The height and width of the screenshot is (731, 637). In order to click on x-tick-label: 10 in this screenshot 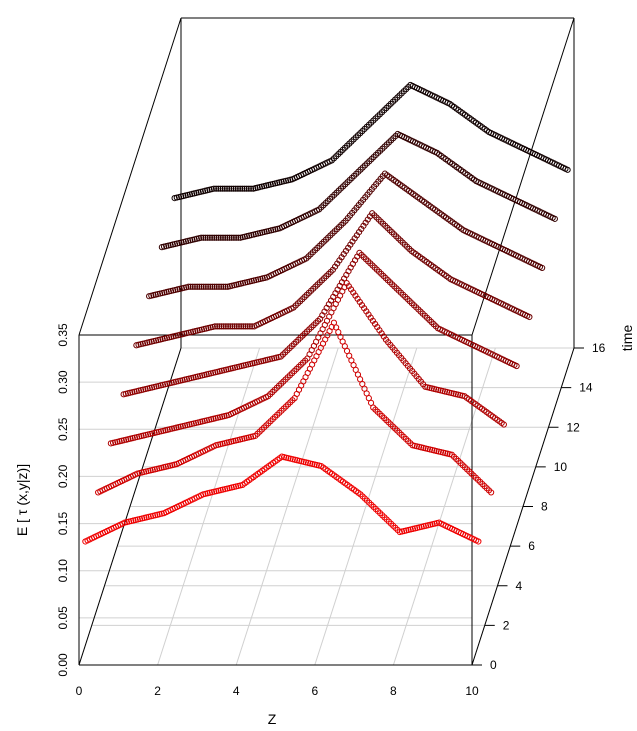, I will do `click(472, 691)`.